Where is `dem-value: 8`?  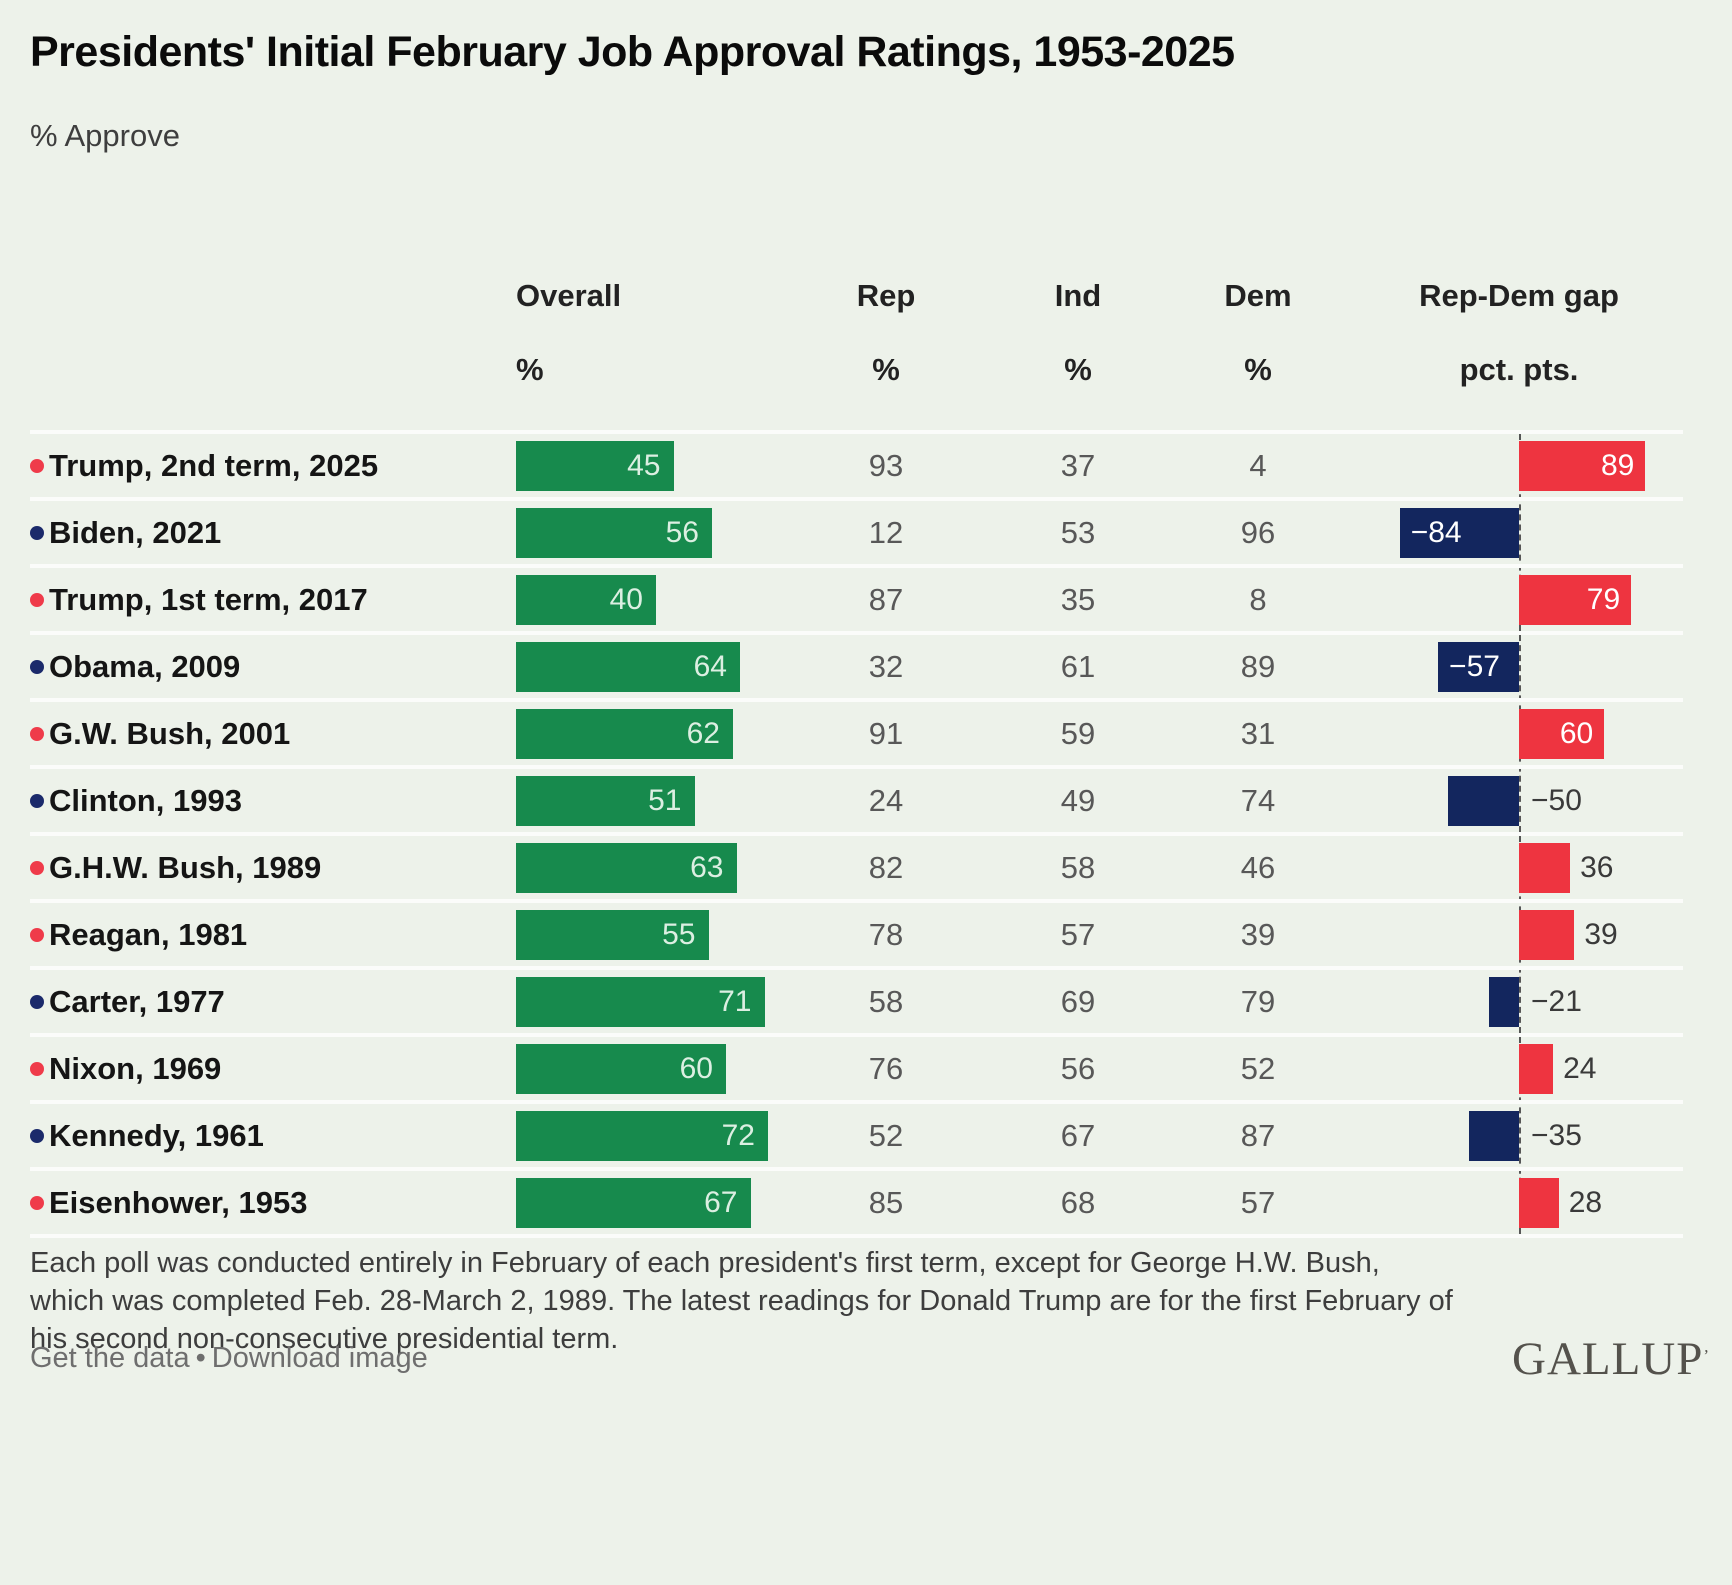 dem-value: 8 is located at coordinates (1258, 599).